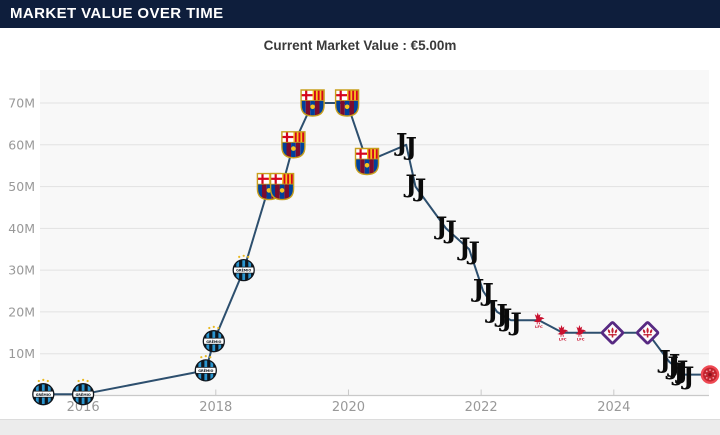 This screenshot has height=435, width=720. What do you see at coordinates (360, 45) in the screenshot?
I see `current-market-value-title: Current Market Value : €5.00m` at bounding box center [360, 45].